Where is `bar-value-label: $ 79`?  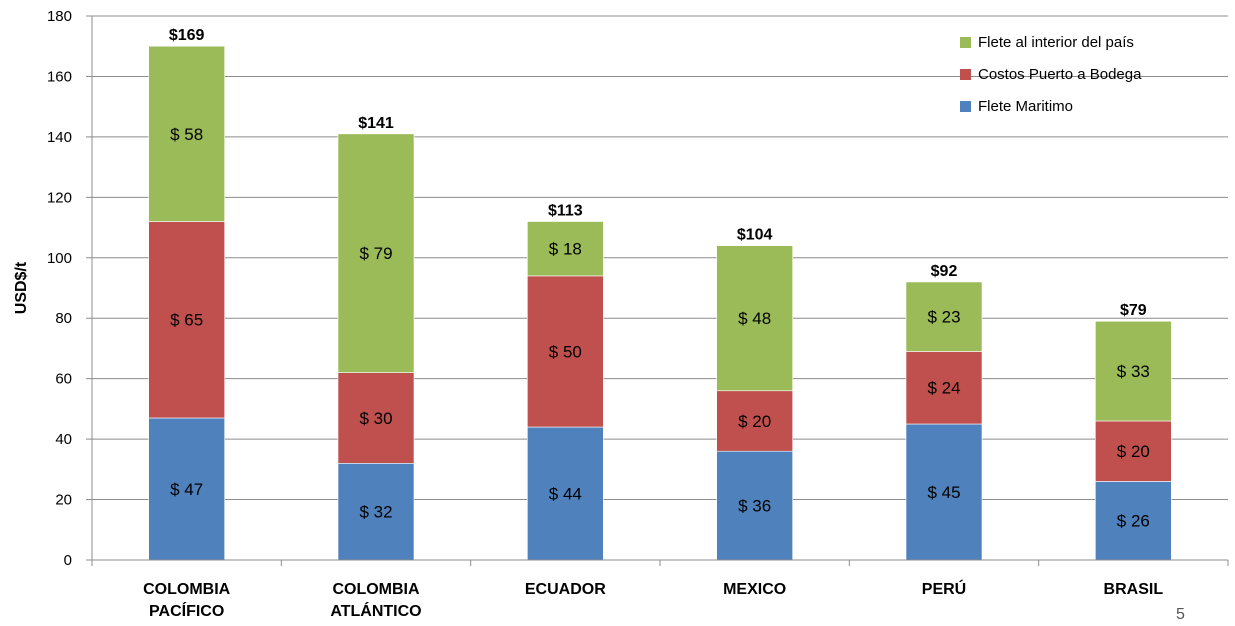
bar-value-label: $ 79 is located at coordinates (375, 253).